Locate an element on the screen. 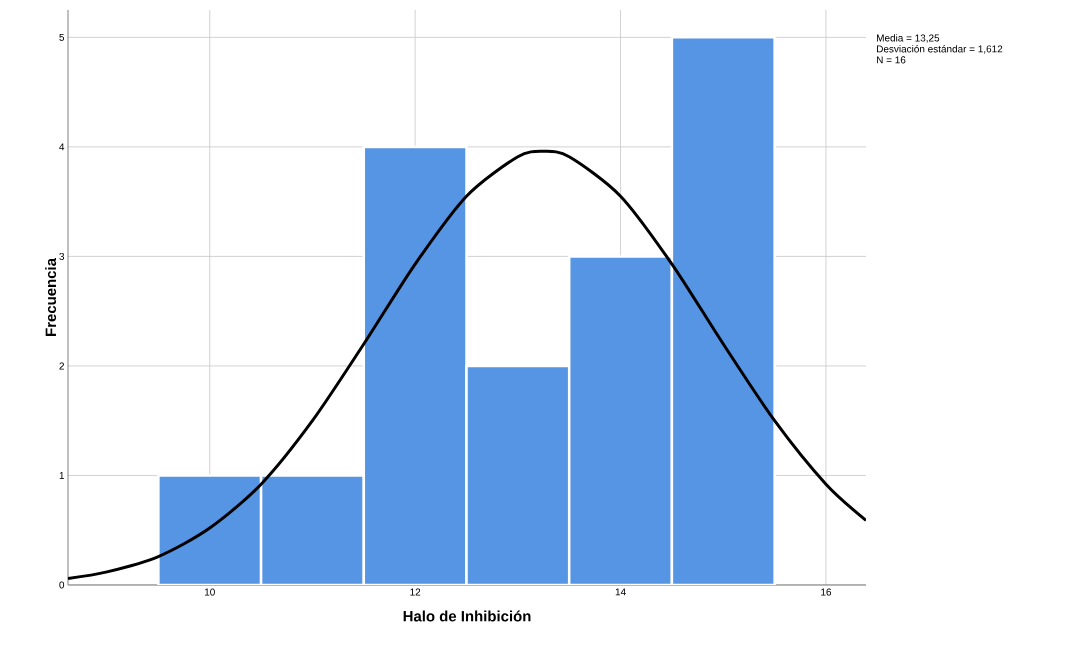 This screenshot has height=651, width=1072. y-axis-title: Frecuencia is located at coordinates (51, 296).